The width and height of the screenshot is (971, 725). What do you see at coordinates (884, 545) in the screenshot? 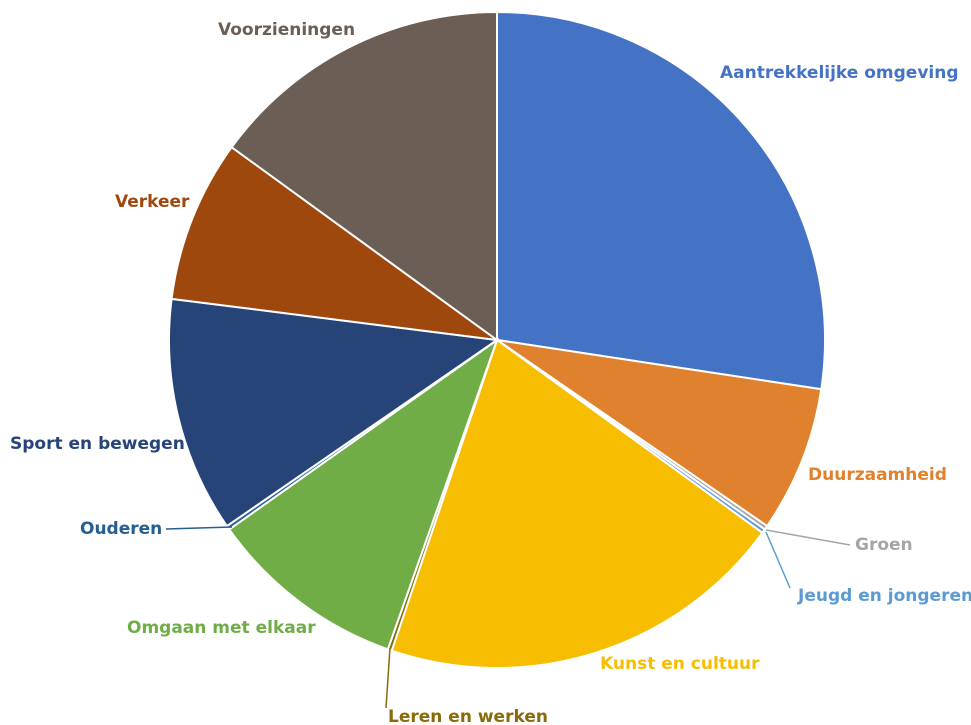
I see `slice-label: Groen` at bounding box center [884, 545].